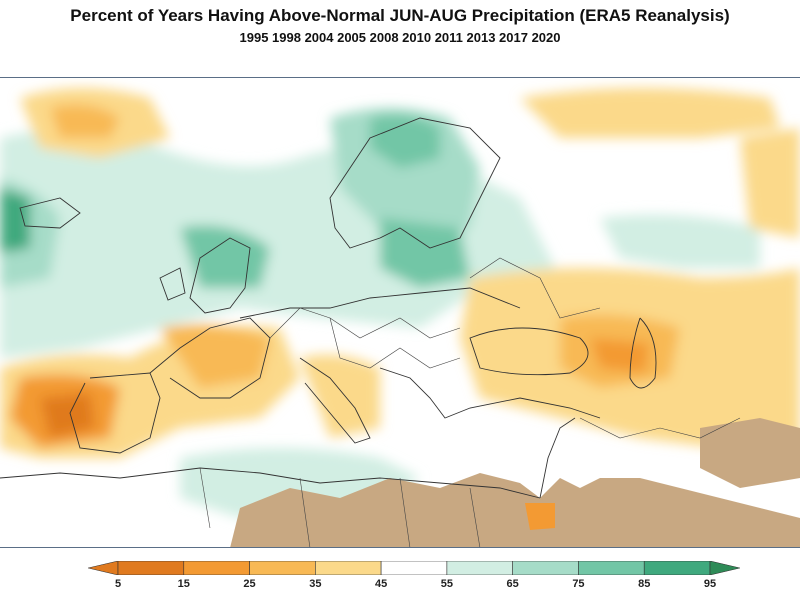 The image size is (800, 593). What do you see at coordinates (540, 516) in the screenshot?
I see `field-sinai-orange` at bounding box center [540, 516].